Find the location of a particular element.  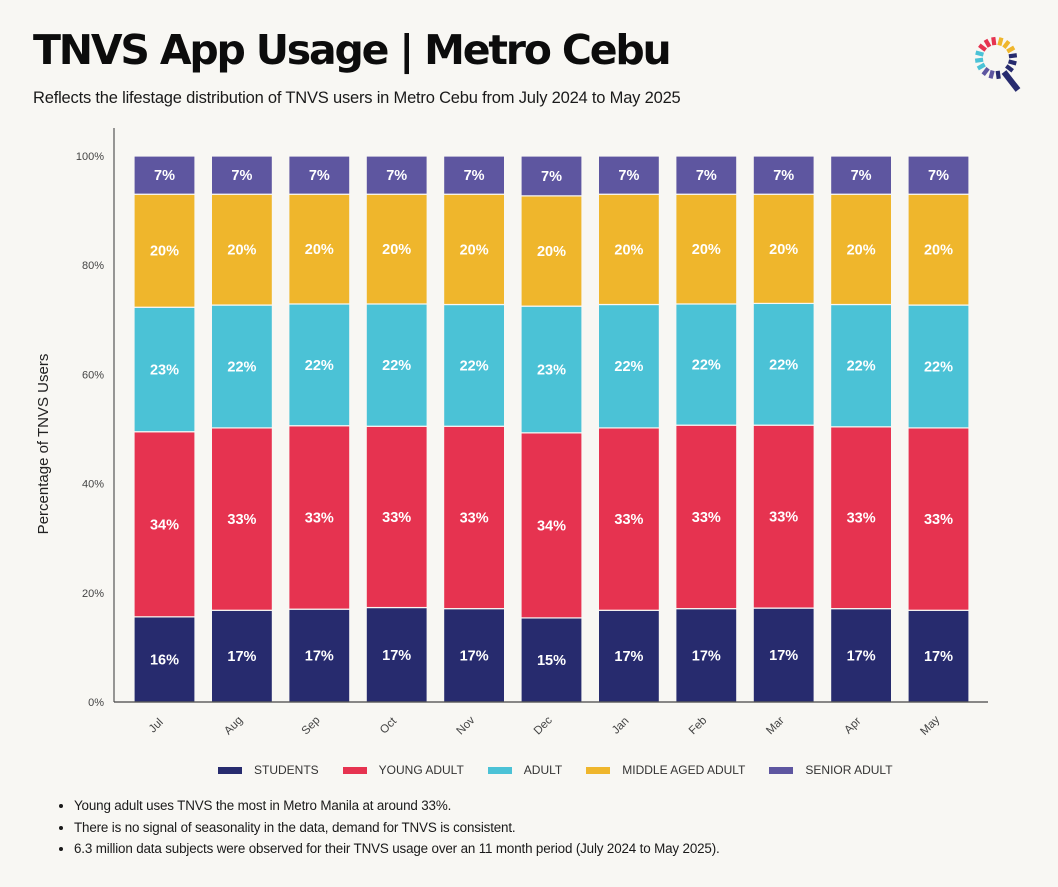

bar-stack-sep: 17% 33% 22% 20% 7% is located at coordinates (319, 429).